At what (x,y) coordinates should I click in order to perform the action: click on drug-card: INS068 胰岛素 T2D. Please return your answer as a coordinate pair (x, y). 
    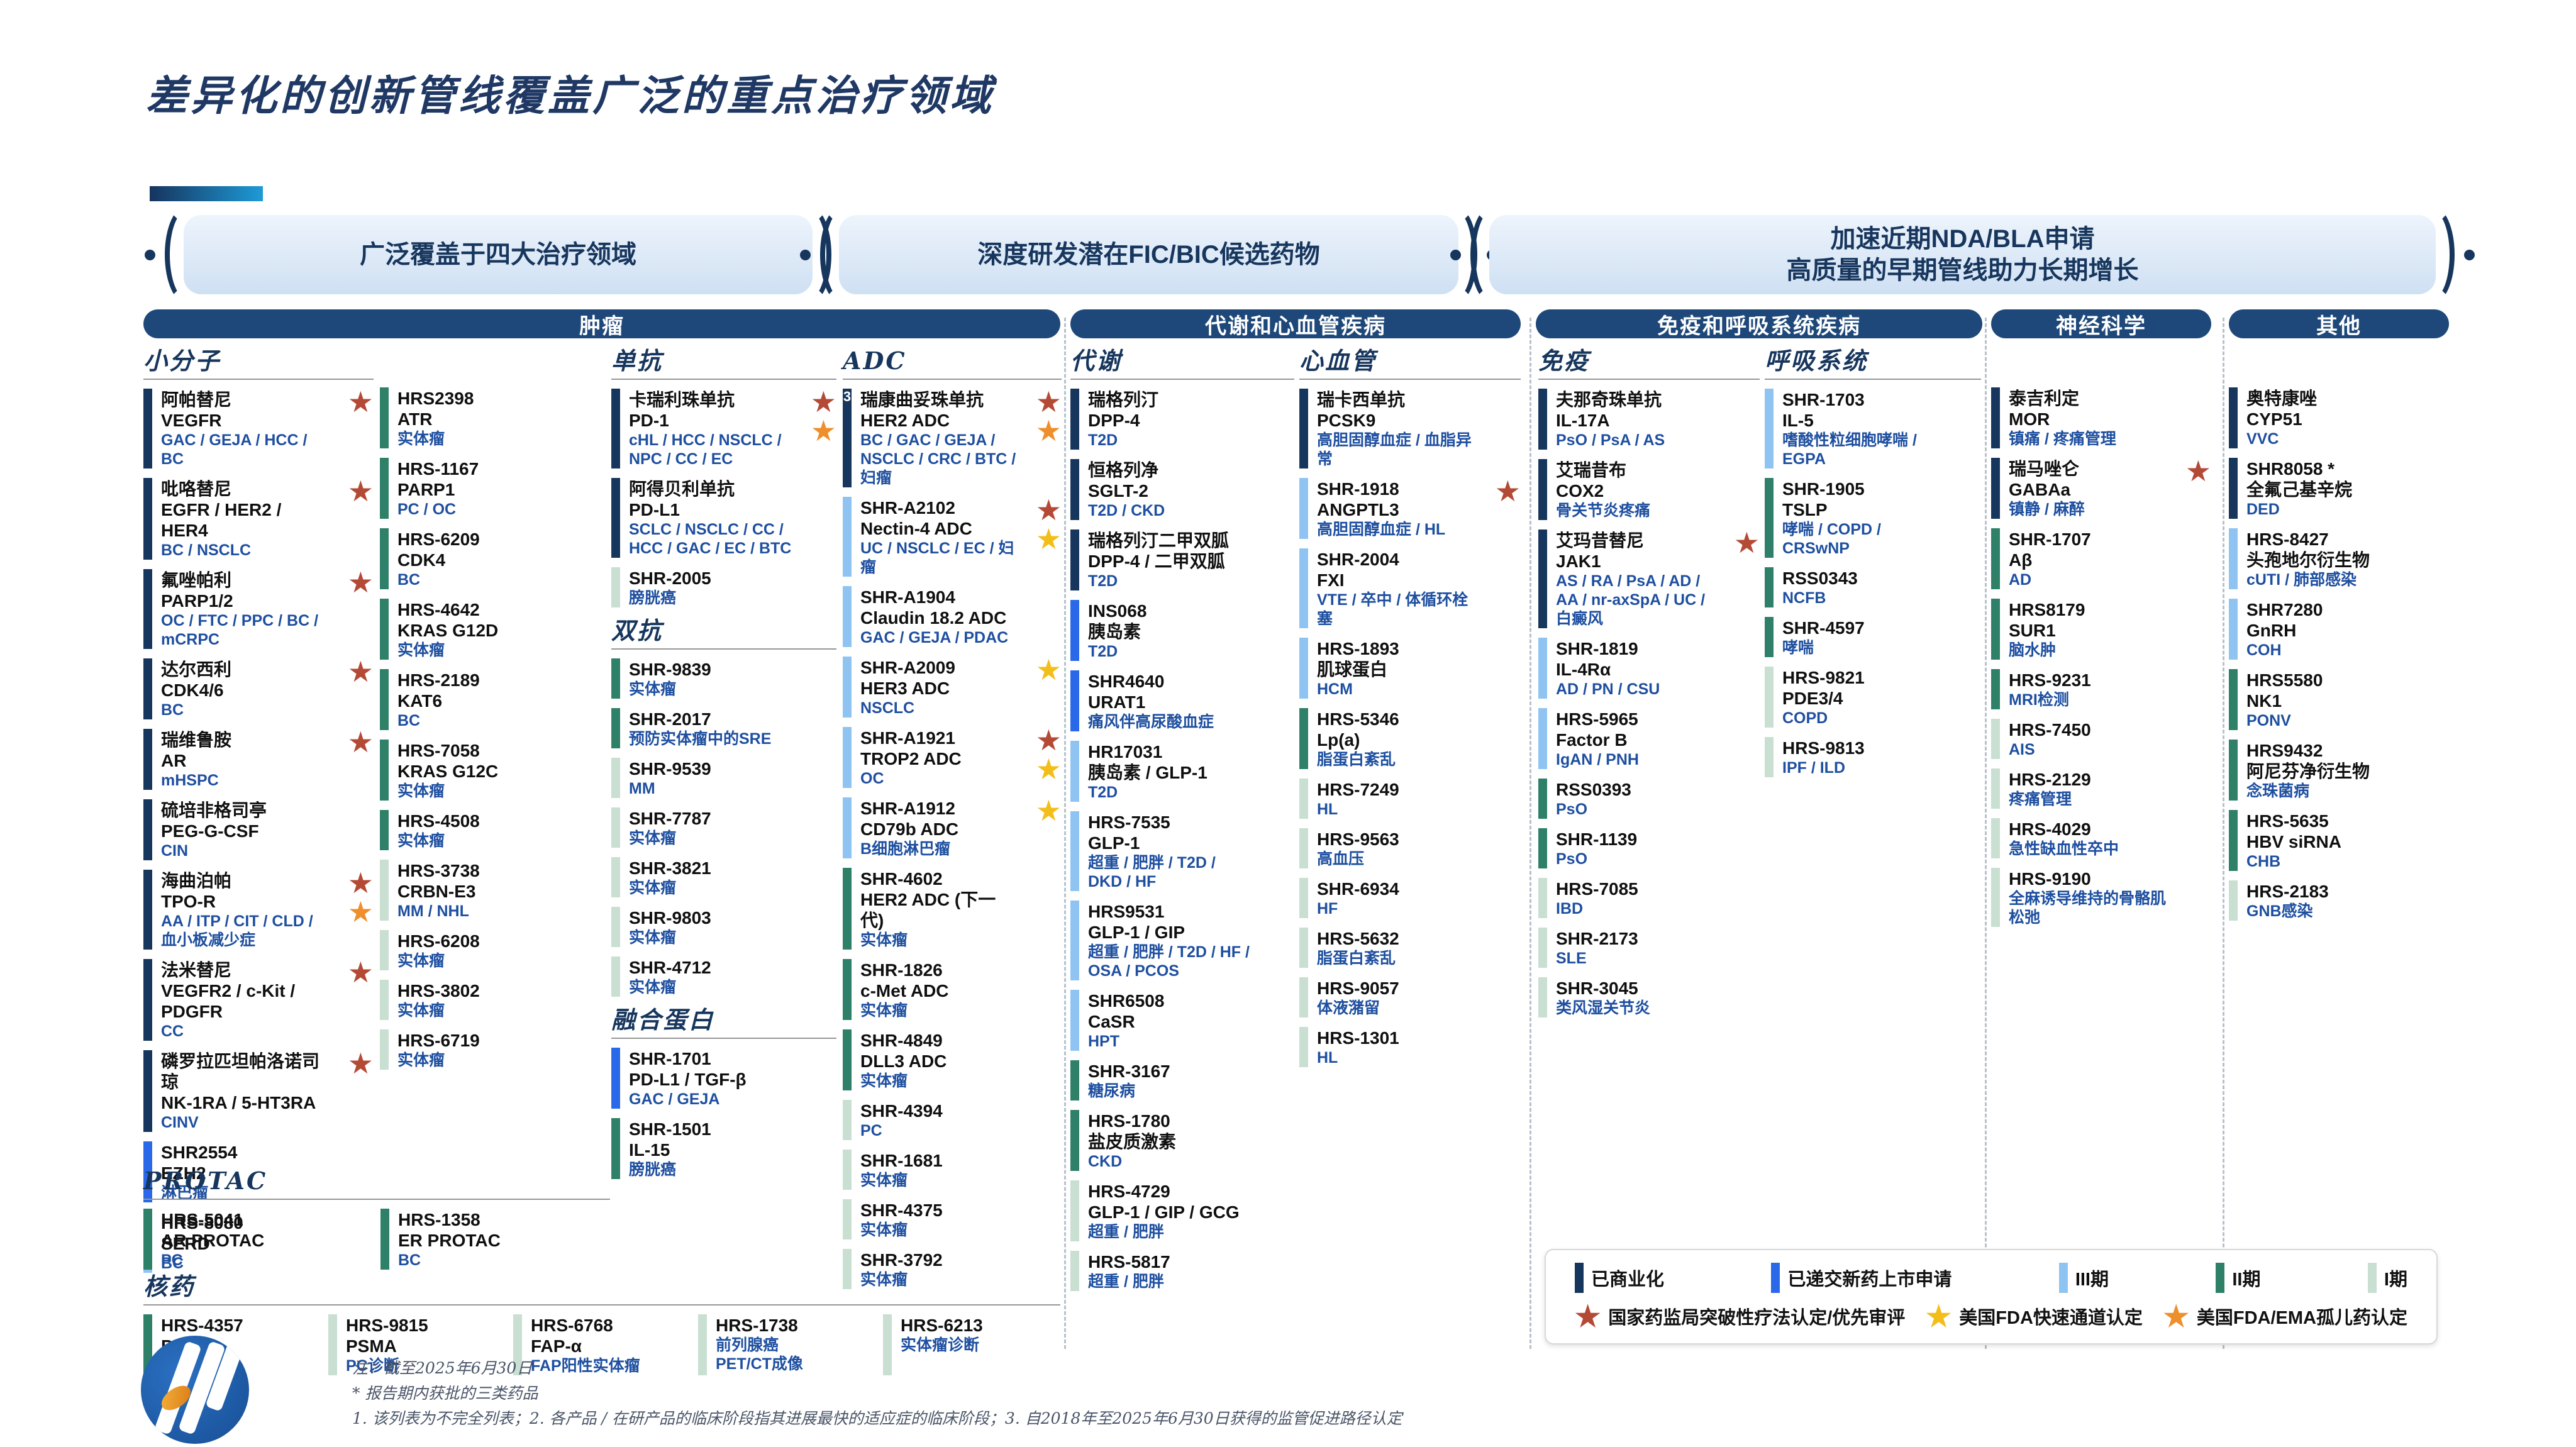
    Looking at the image, I should click on (1182, 630).